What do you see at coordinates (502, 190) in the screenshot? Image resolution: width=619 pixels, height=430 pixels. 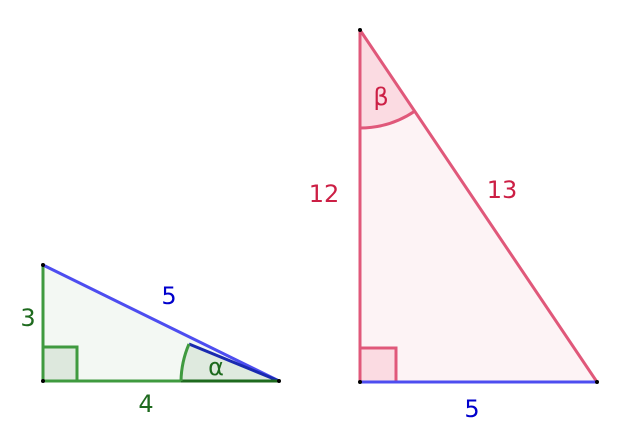 I see `side-label: 13` at bounding box center [502, 190].